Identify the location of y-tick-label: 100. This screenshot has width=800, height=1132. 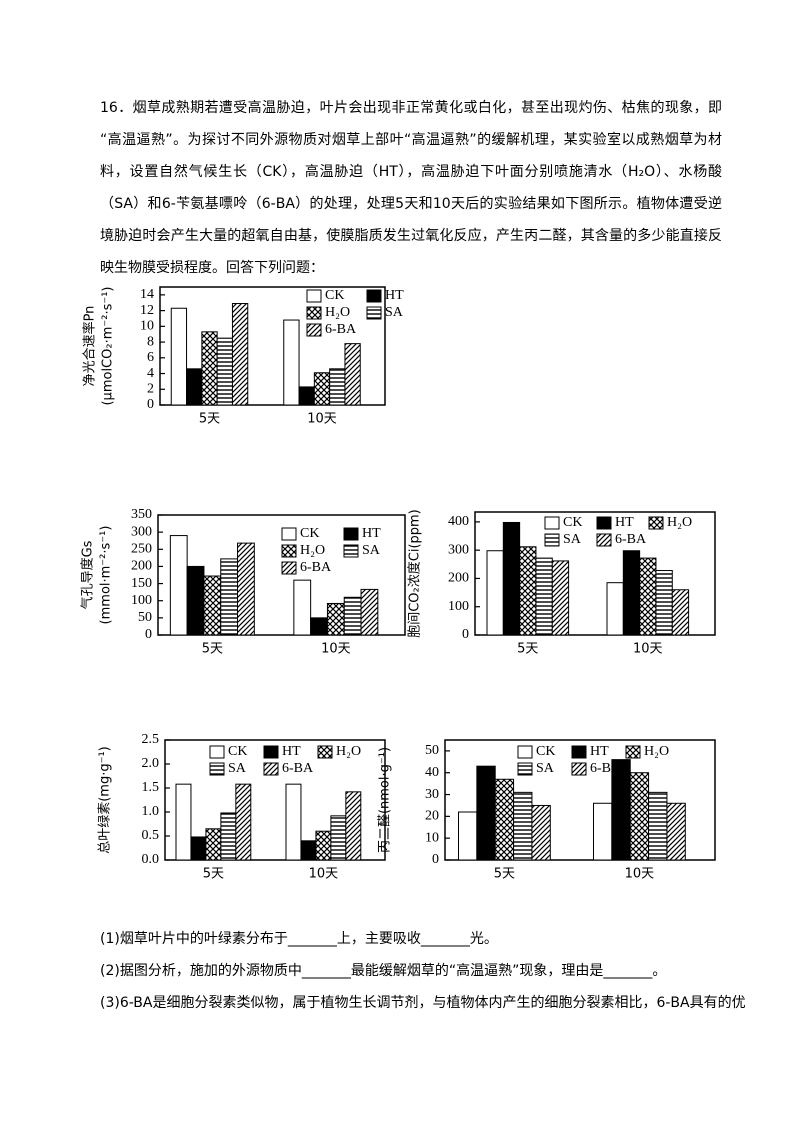
(458, 606).